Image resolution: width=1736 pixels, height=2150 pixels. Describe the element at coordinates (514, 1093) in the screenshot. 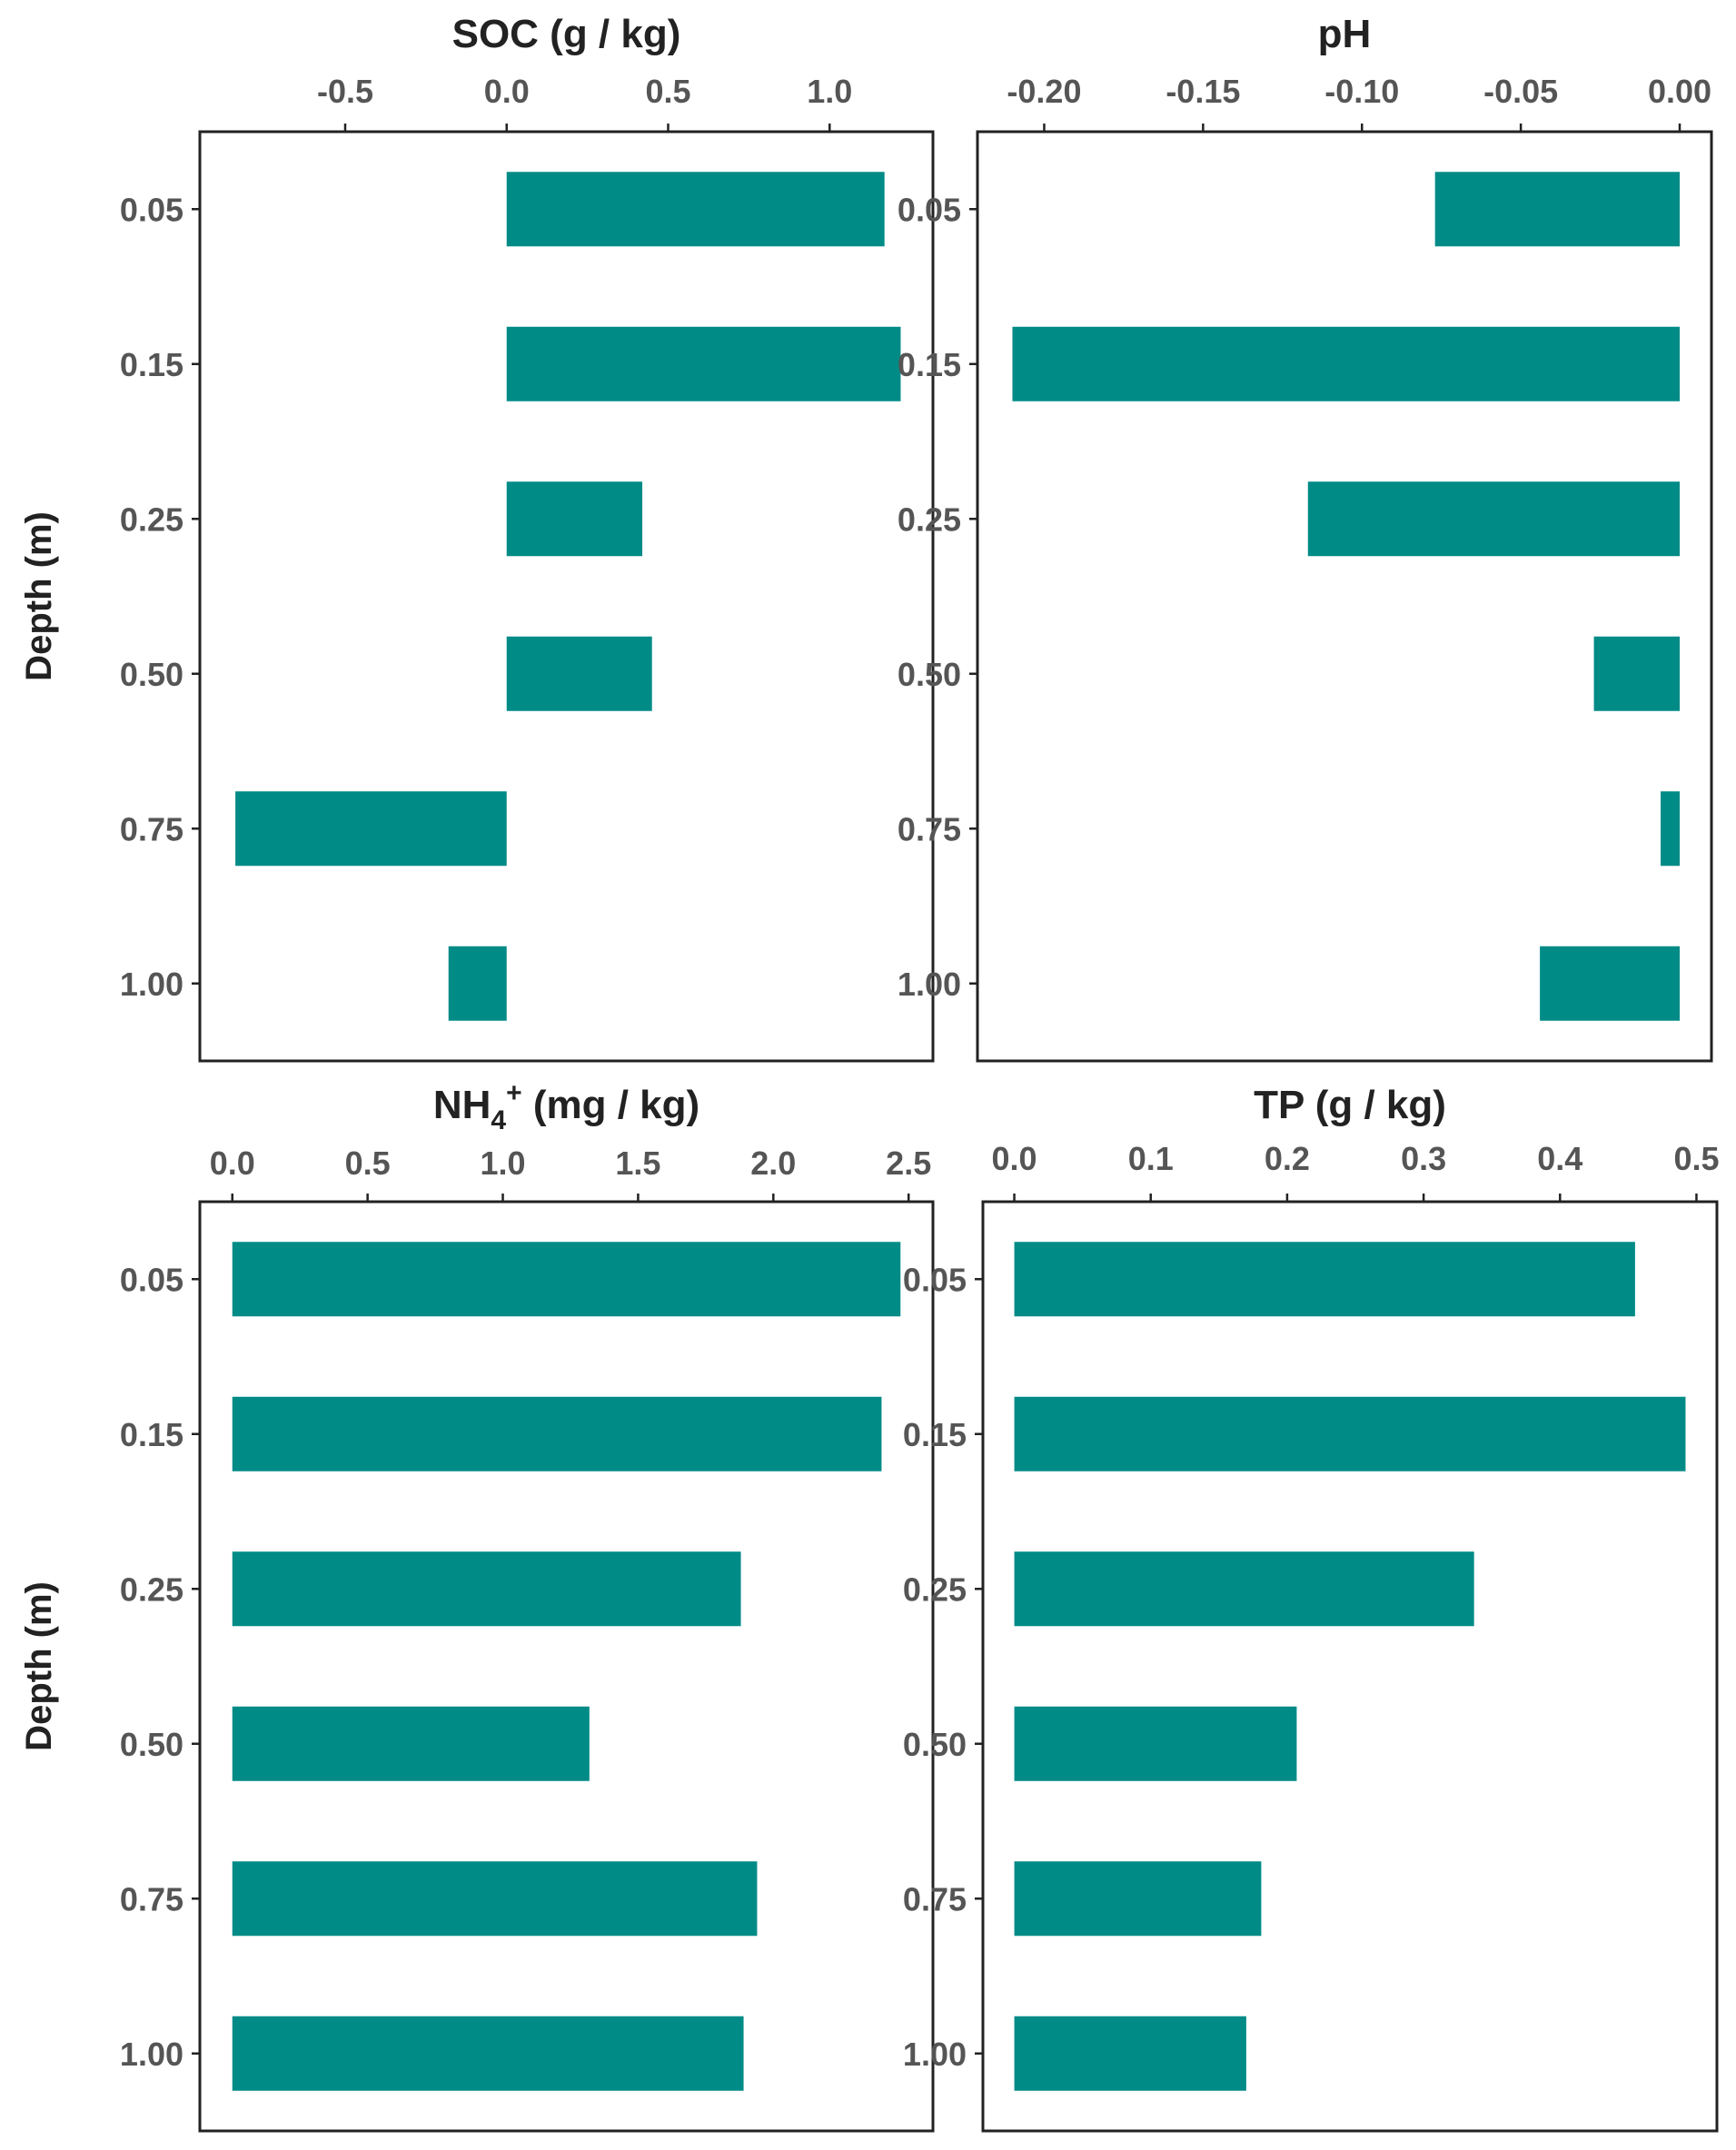

I see `title-superscript: +` at that location.